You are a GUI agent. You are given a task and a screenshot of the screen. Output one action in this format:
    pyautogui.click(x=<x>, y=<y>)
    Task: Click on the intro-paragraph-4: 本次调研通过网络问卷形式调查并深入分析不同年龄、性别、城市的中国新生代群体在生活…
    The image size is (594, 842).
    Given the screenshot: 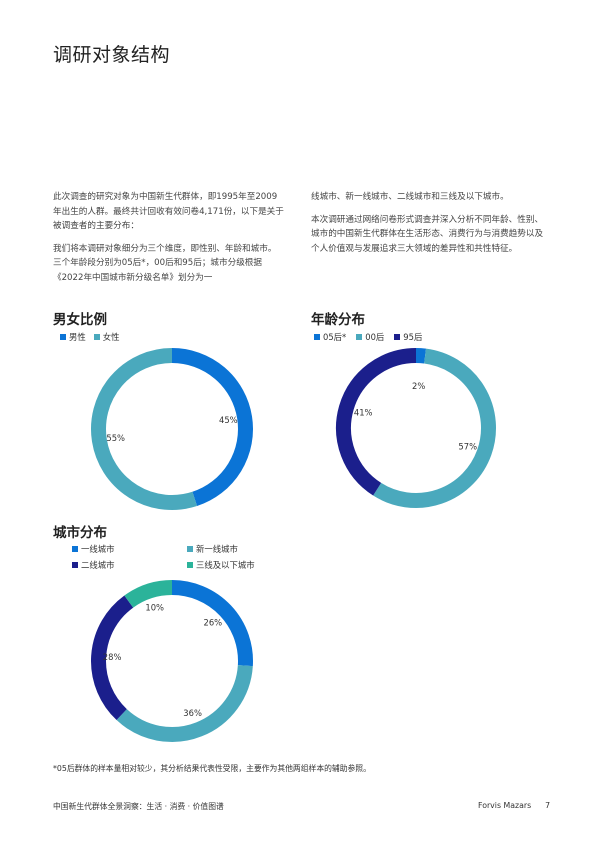 What is the action you would take?
    pyautogui.click(x=427, y=234)
    